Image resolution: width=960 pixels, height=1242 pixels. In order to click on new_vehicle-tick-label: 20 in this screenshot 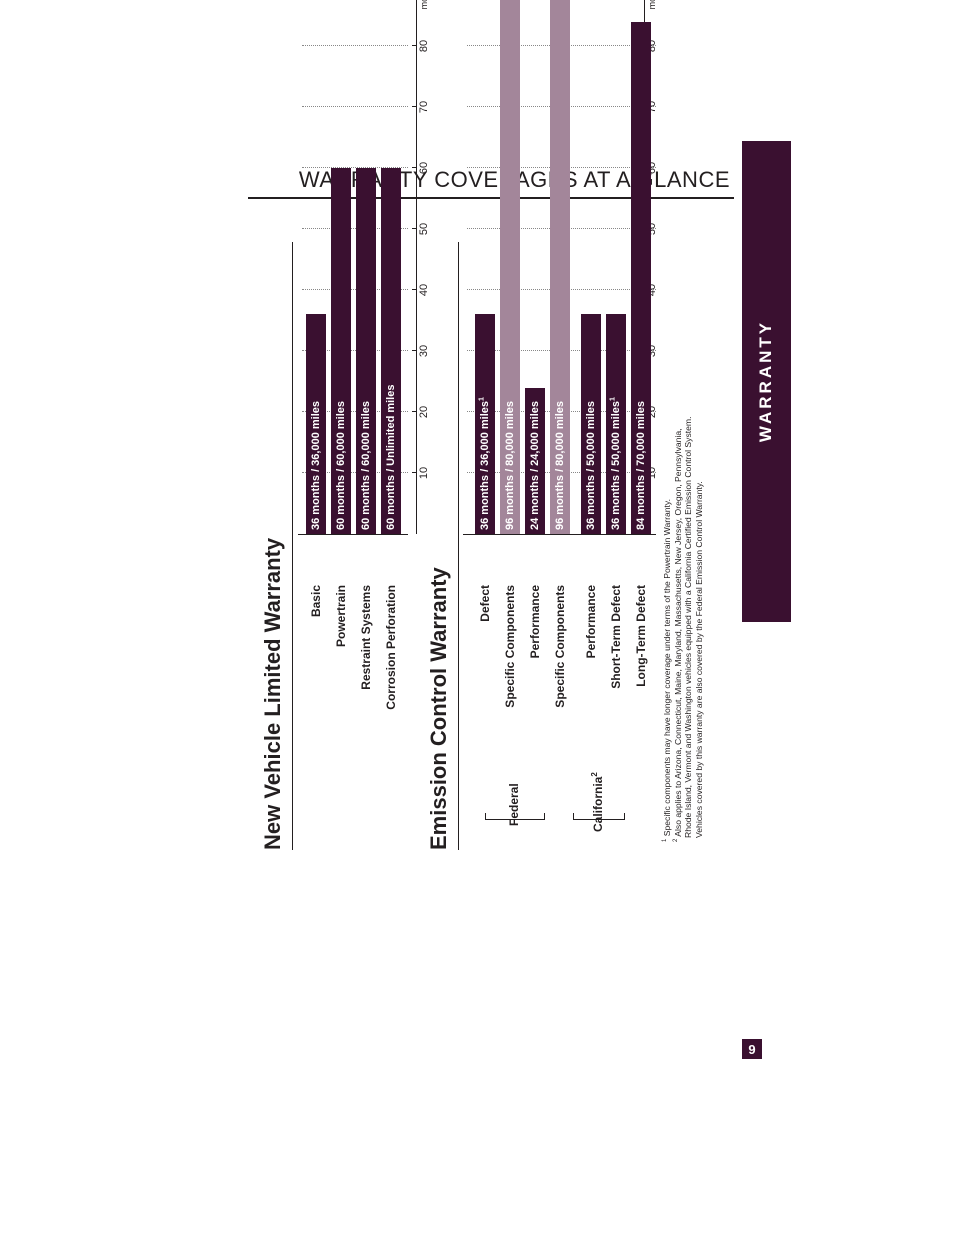, I will do `click(424, 412)`.